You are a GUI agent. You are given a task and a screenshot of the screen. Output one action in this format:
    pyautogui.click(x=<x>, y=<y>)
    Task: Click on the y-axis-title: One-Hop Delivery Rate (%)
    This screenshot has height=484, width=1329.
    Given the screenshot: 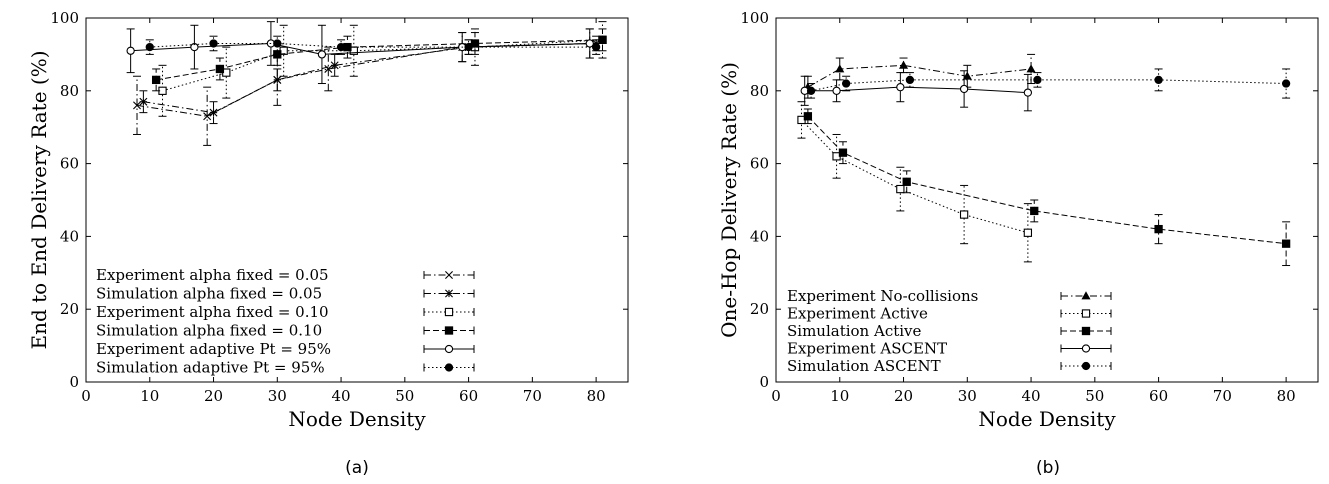 What is the action you would take?
    pyautogui.click(x=729, y=200)
    